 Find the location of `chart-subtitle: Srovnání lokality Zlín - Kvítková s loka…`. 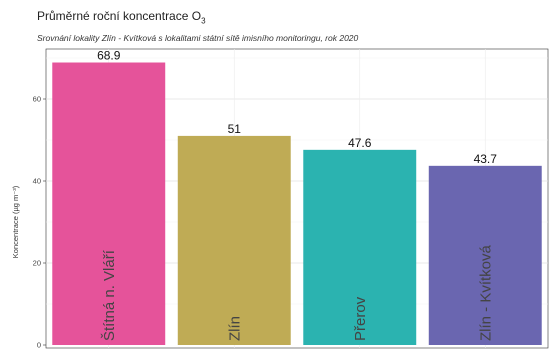

chart-subtitle: Srovnání lokality Zlín - Kvítková s loka… is located at coordinates (198, 38).